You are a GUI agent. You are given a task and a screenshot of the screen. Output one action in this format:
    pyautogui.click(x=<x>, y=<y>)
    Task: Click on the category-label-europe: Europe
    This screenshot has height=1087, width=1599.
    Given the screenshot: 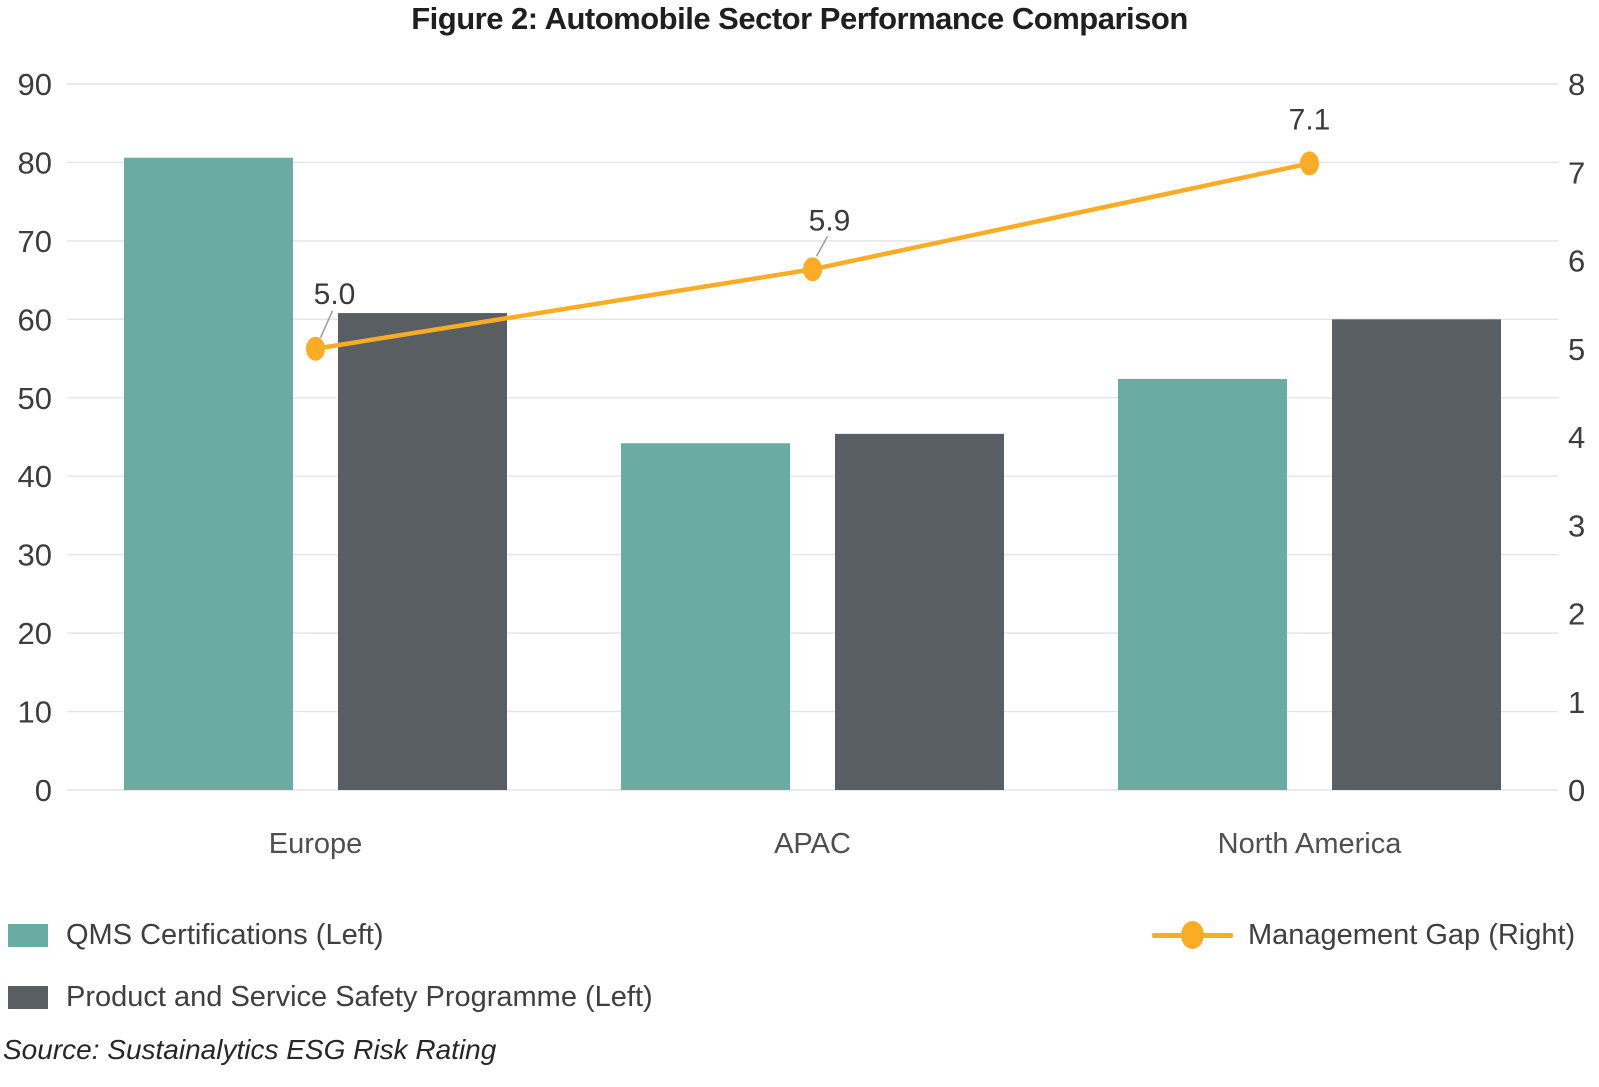 What is the action you would take?
    pyautogui.click(x=316, y=844)
    